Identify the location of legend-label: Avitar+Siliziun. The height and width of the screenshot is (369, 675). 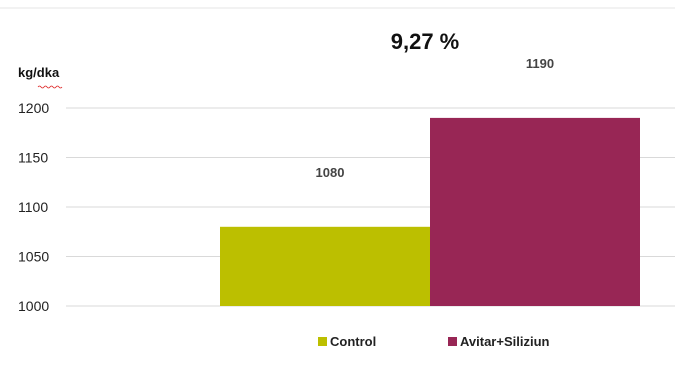
(505, 341).